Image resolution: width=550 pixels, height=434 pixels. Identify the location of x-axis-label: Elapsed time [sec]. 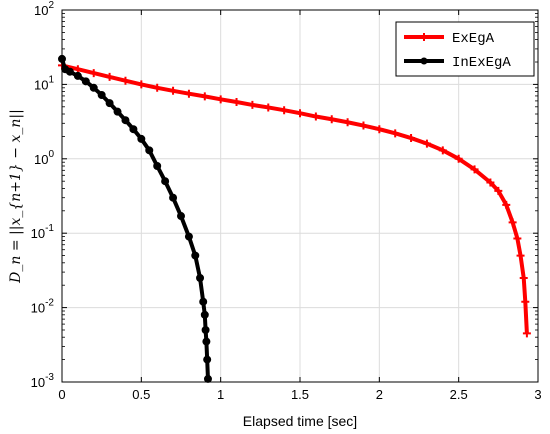
(300, 421).